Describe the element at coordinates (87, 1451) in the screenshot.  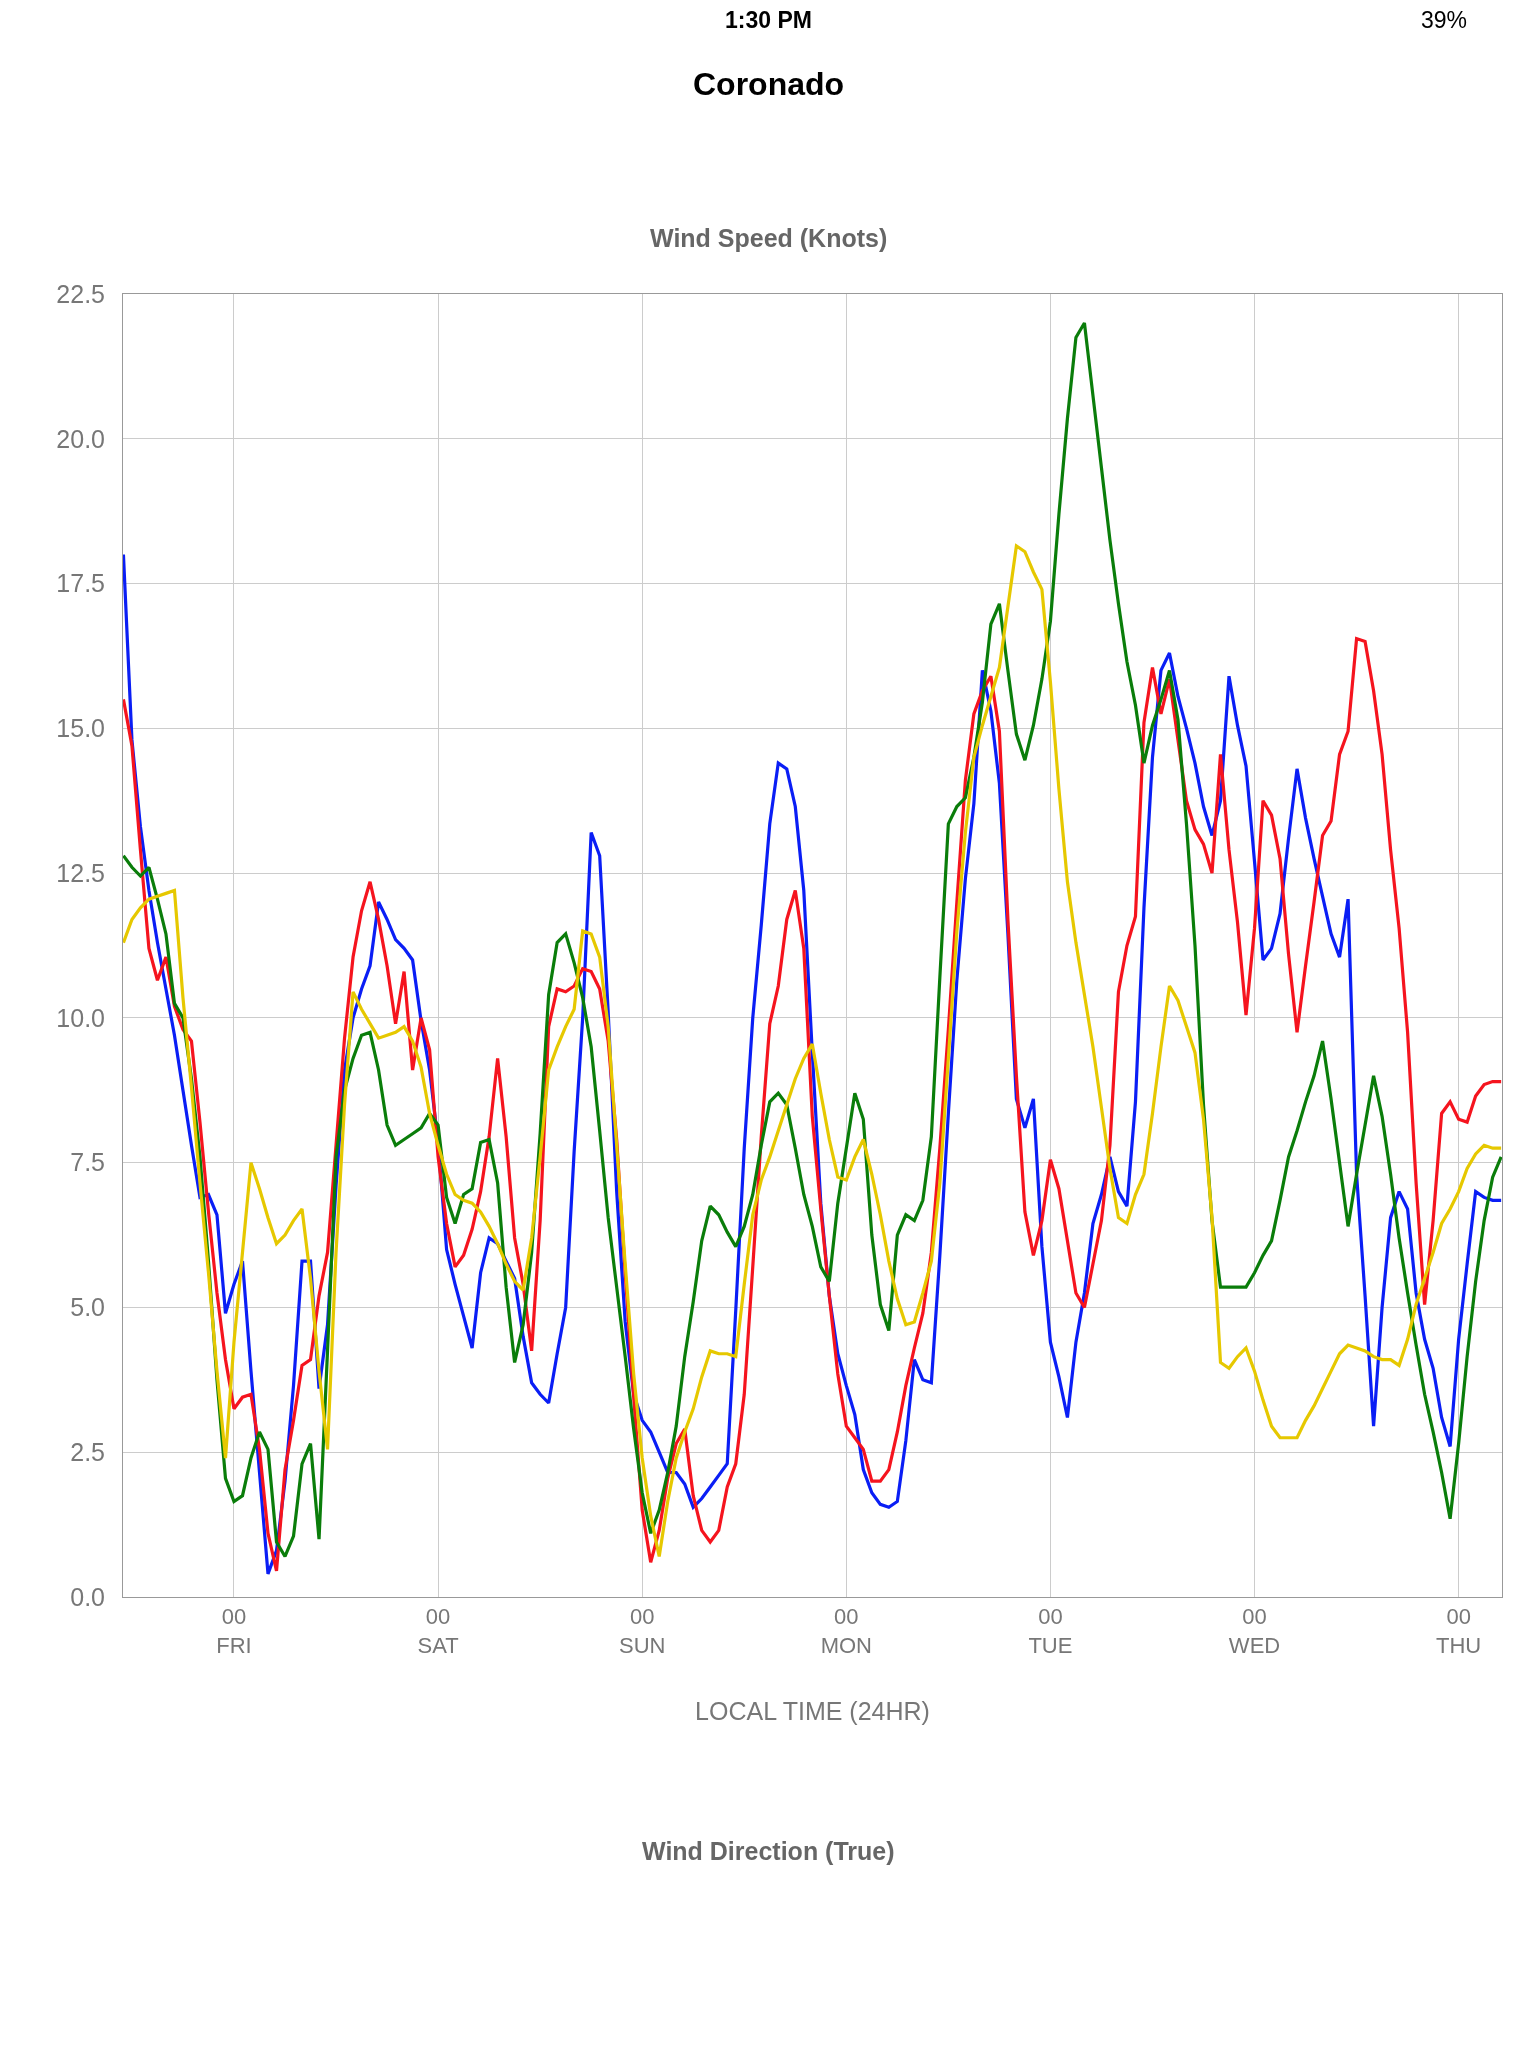
I see `y-tick-label: 2.5` at that location.